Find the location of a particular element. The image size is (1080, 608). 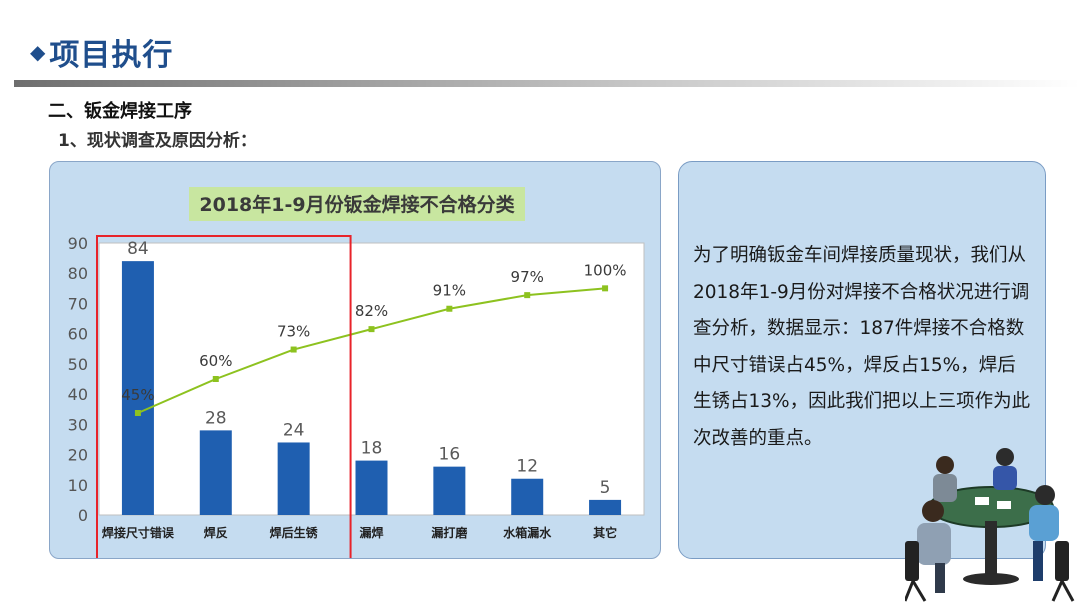

section-title: 二、钣金焊接工序 is located at coordinates (120, 111).